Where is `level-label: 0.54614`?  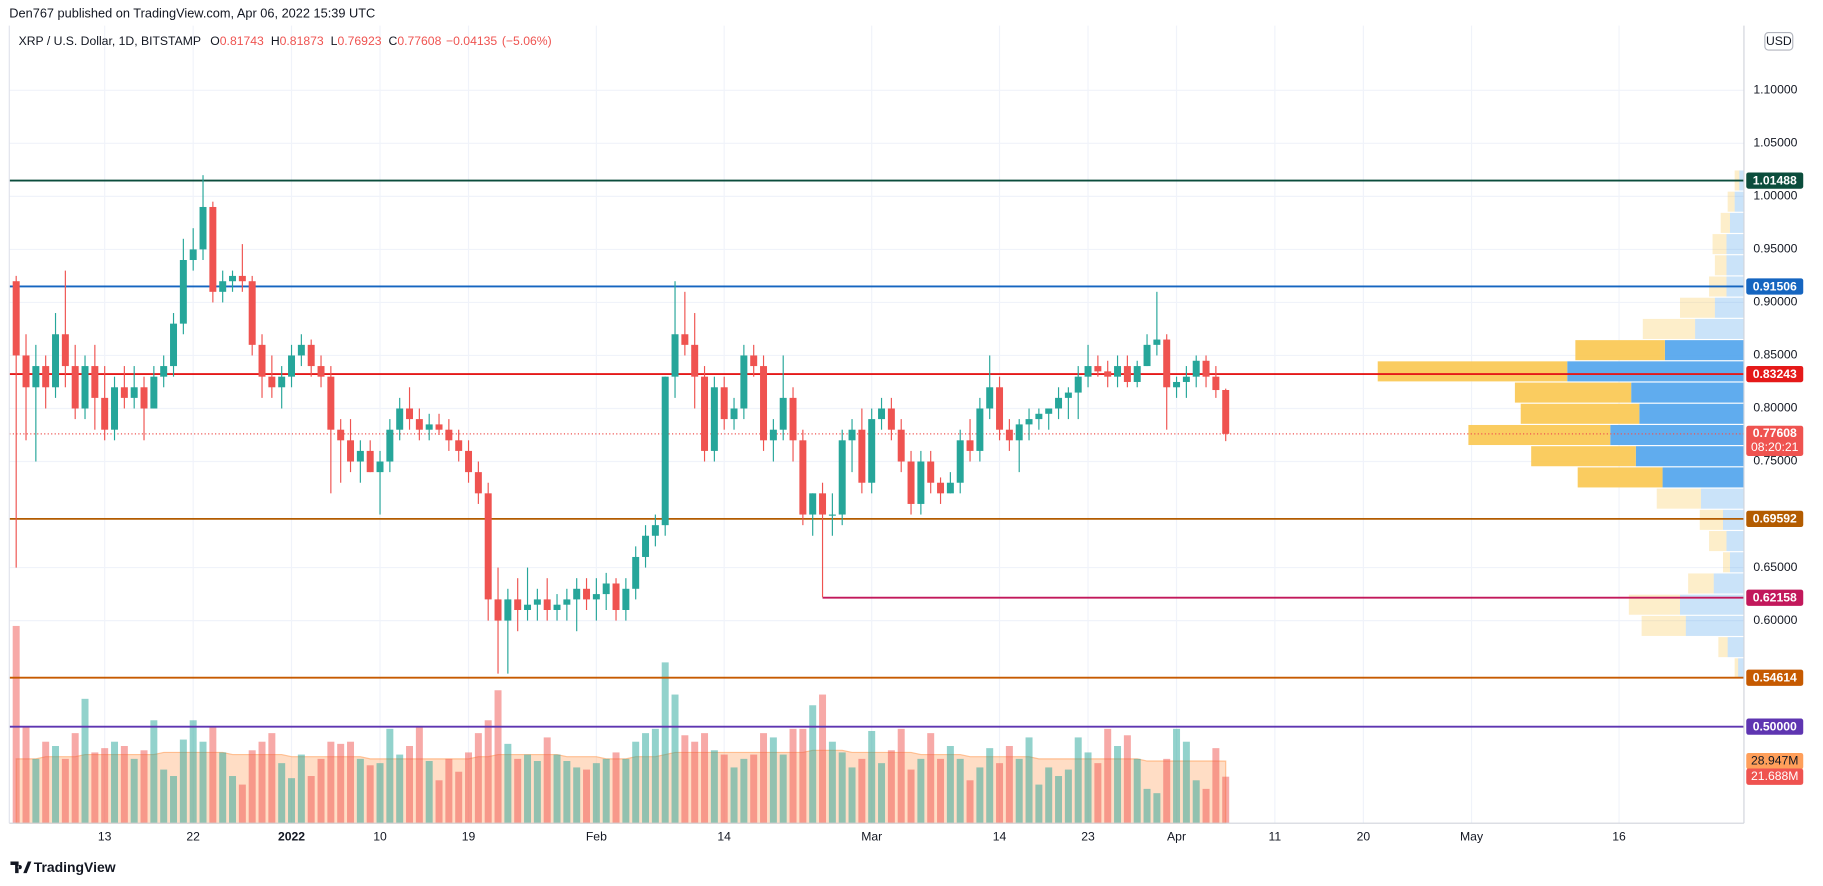
level-label: 0.54614 is located at coordinates (1775, 678).